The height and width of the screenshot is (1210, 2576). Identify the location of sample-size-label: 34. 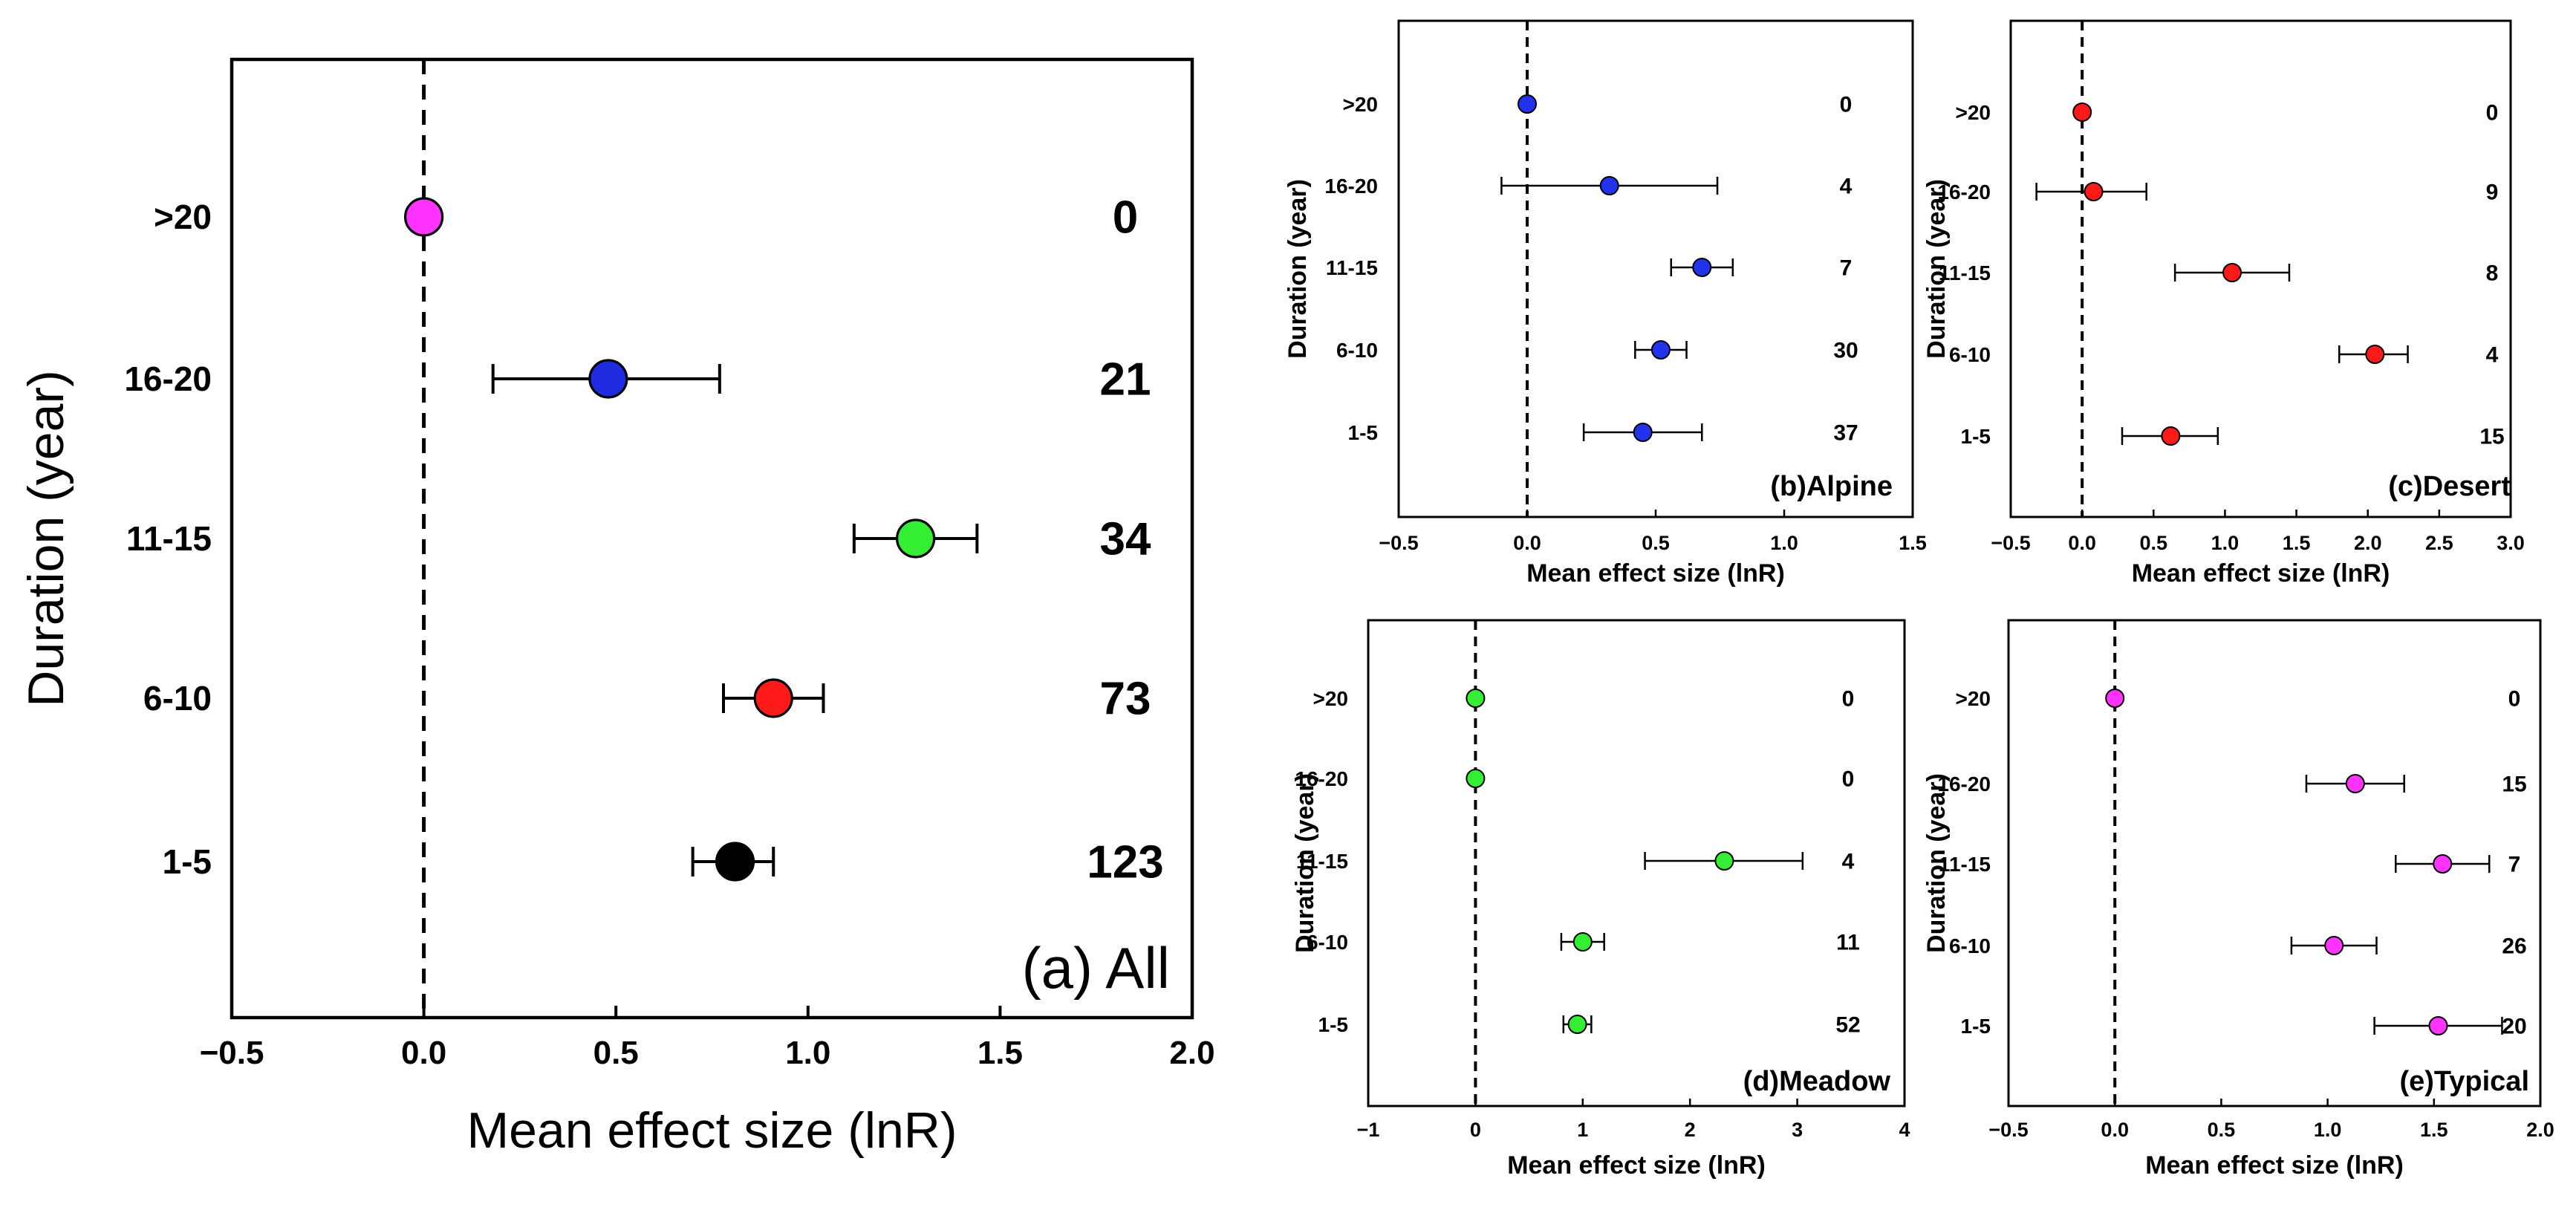
(1125, 539).